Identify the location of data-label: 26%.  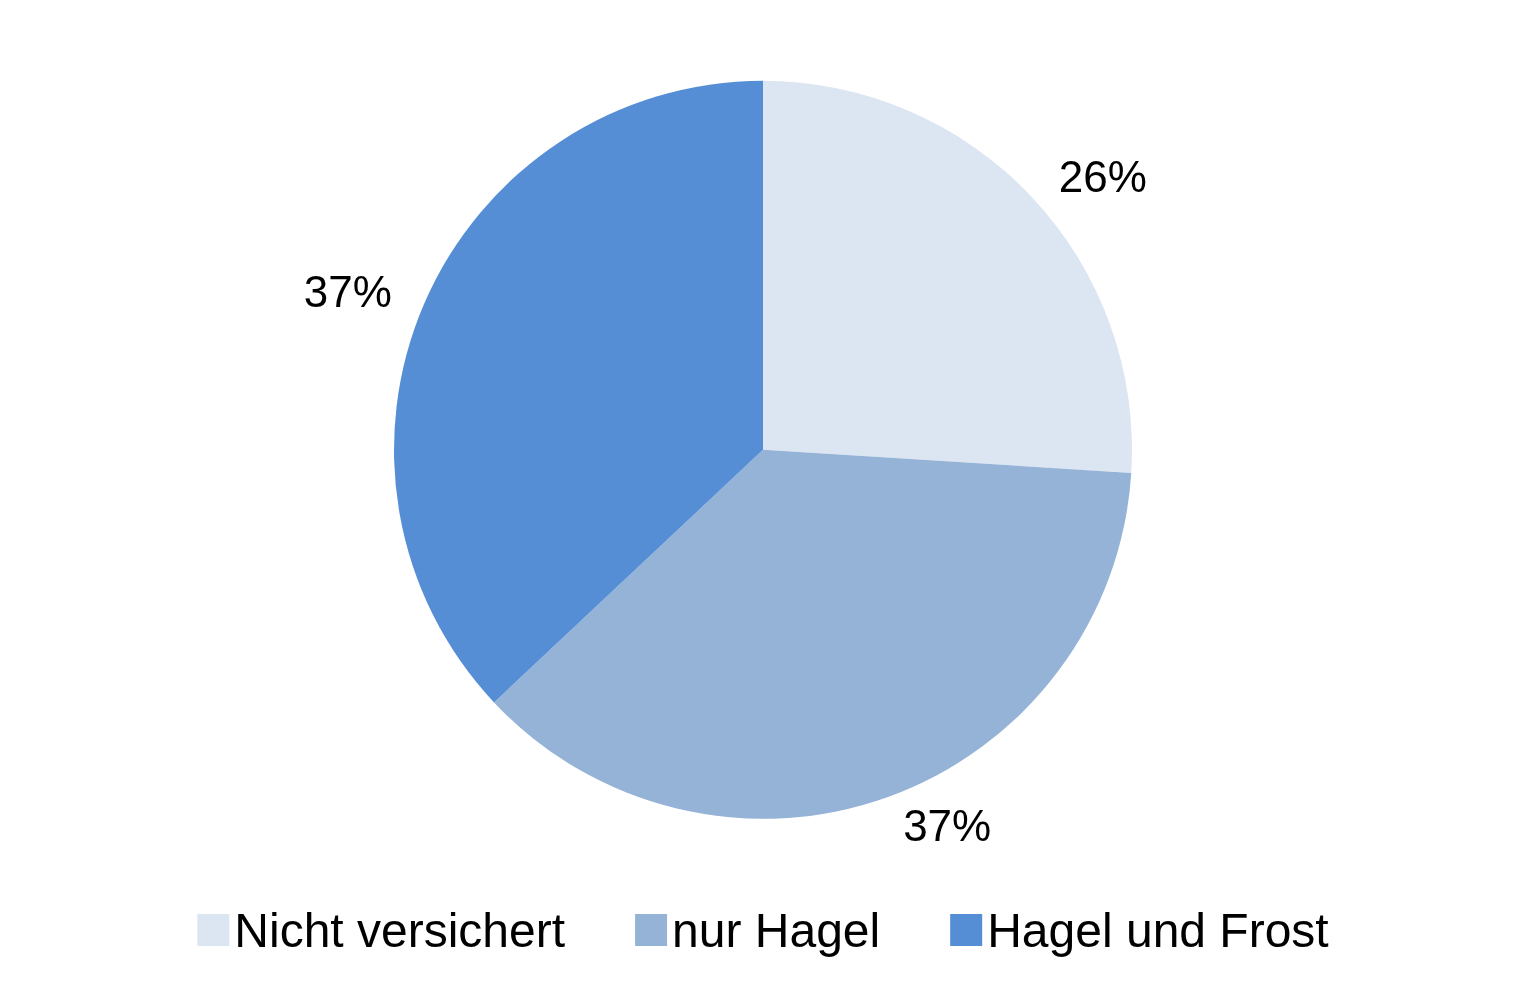
(1102, 177).